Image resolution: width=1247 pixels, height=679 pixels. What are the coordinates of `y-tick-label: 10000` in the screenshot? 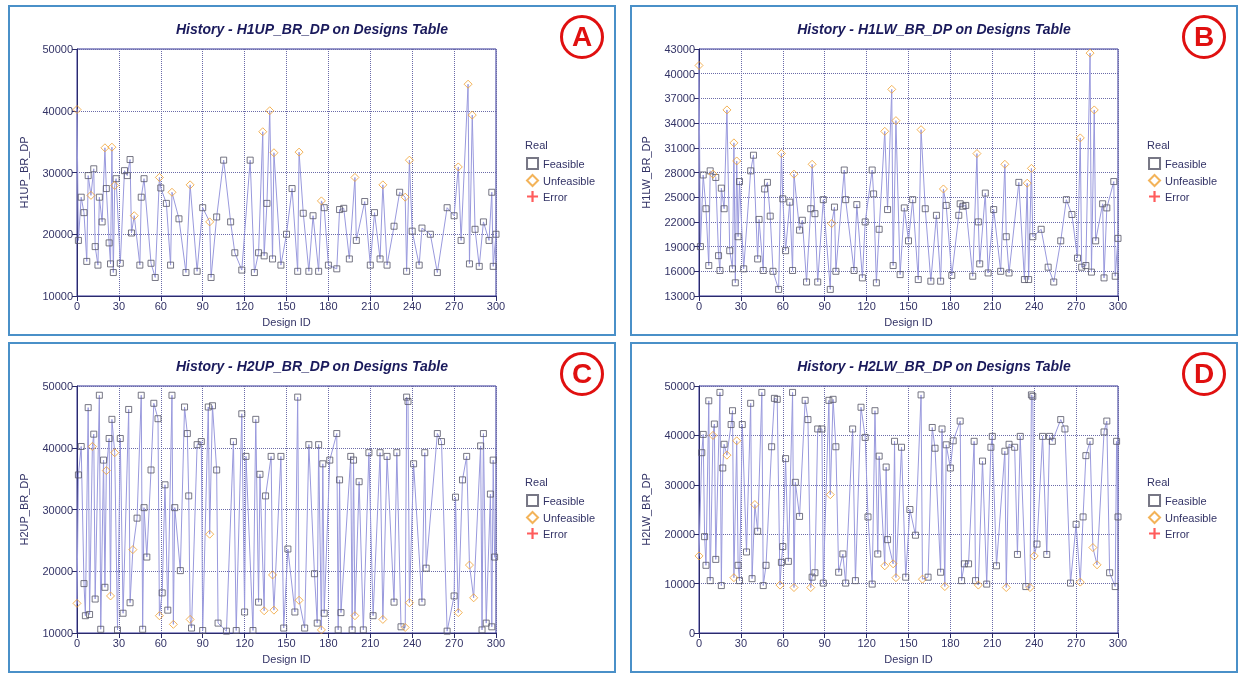 It's located at (57, 296).